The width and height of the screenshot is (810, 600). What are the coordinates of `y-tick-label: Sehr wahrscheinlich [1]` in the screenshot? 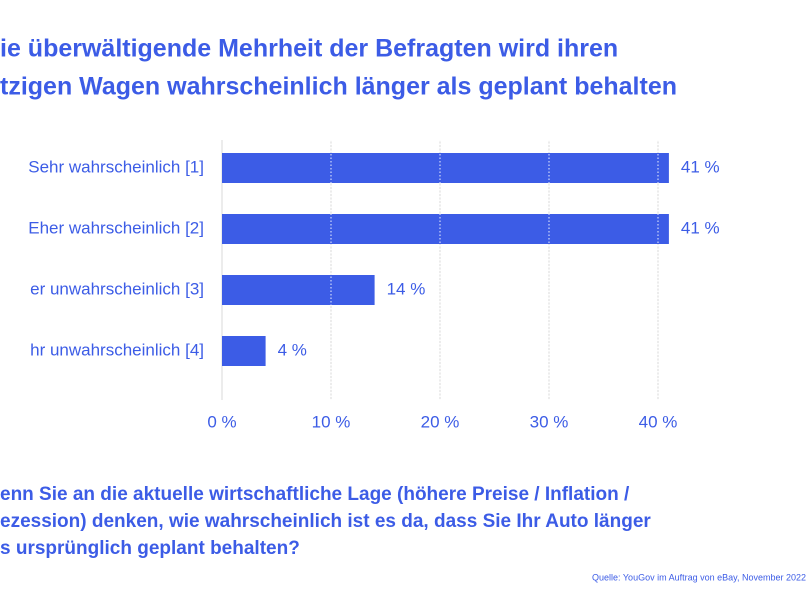 It's located at (116, 166).